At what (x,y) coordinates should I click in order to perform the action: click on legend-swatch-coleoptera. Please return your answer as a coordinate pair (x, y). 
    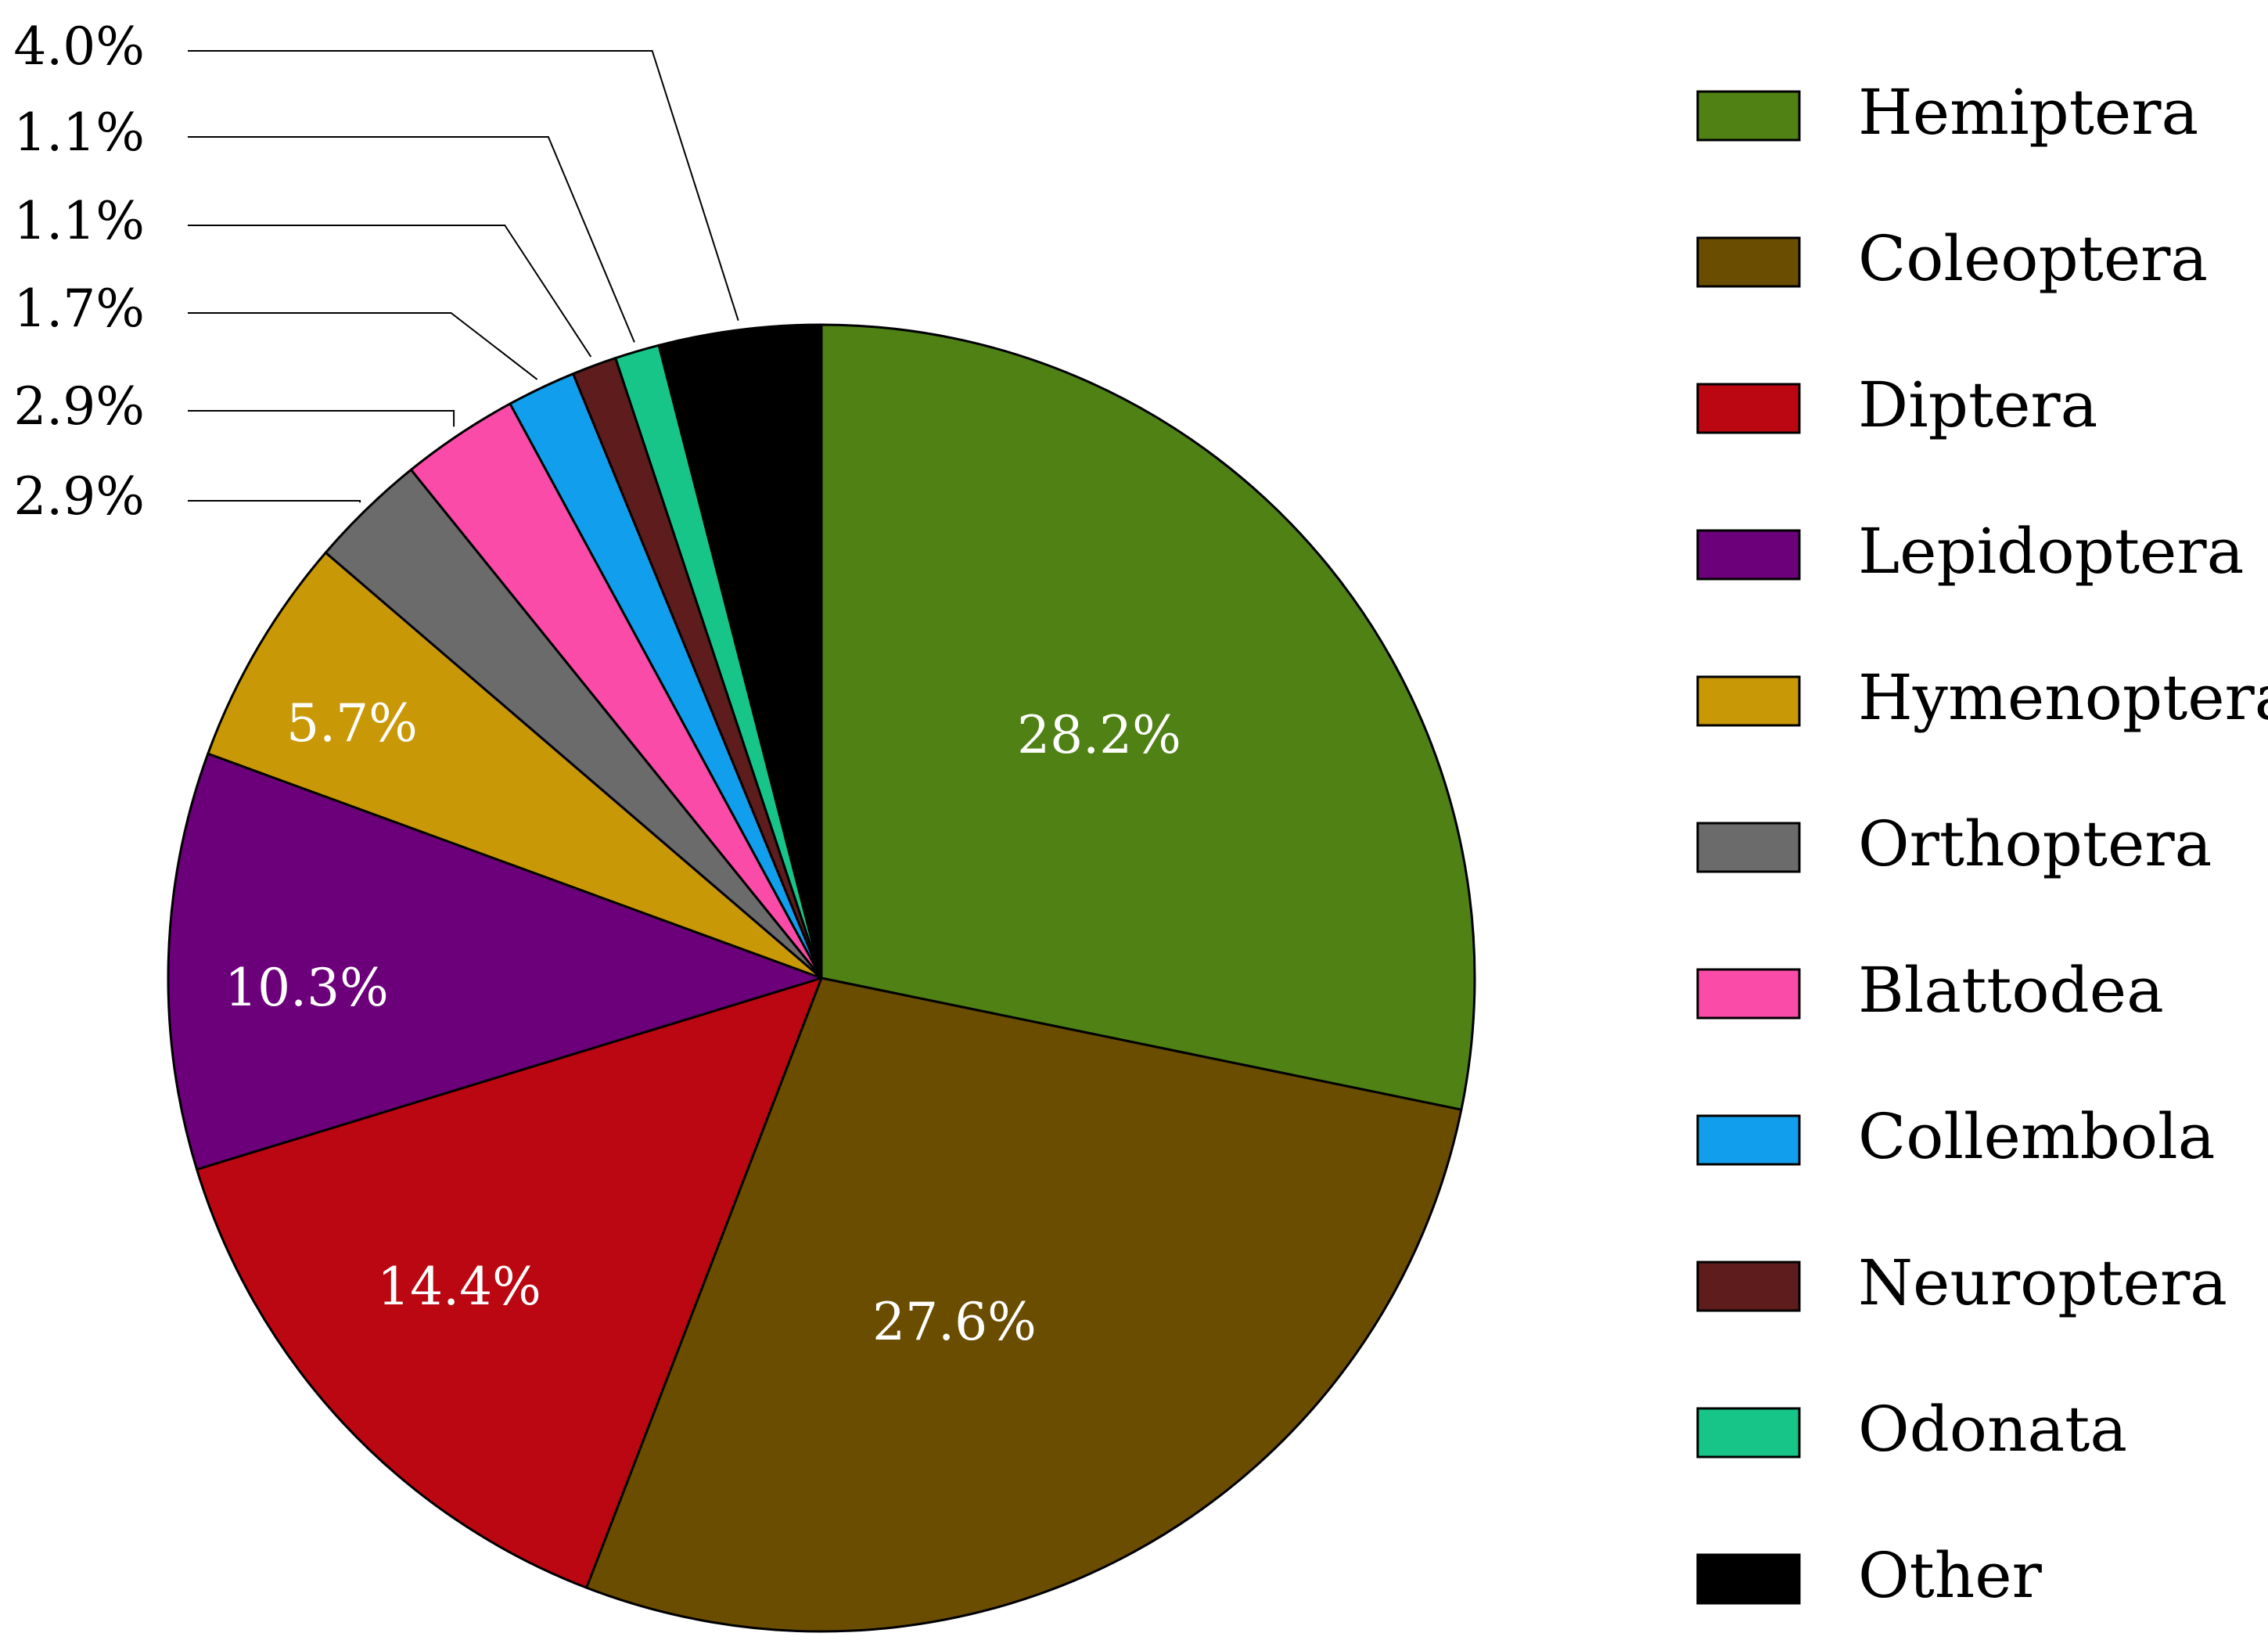
    Looking at the image, I should click on (1748, 262).